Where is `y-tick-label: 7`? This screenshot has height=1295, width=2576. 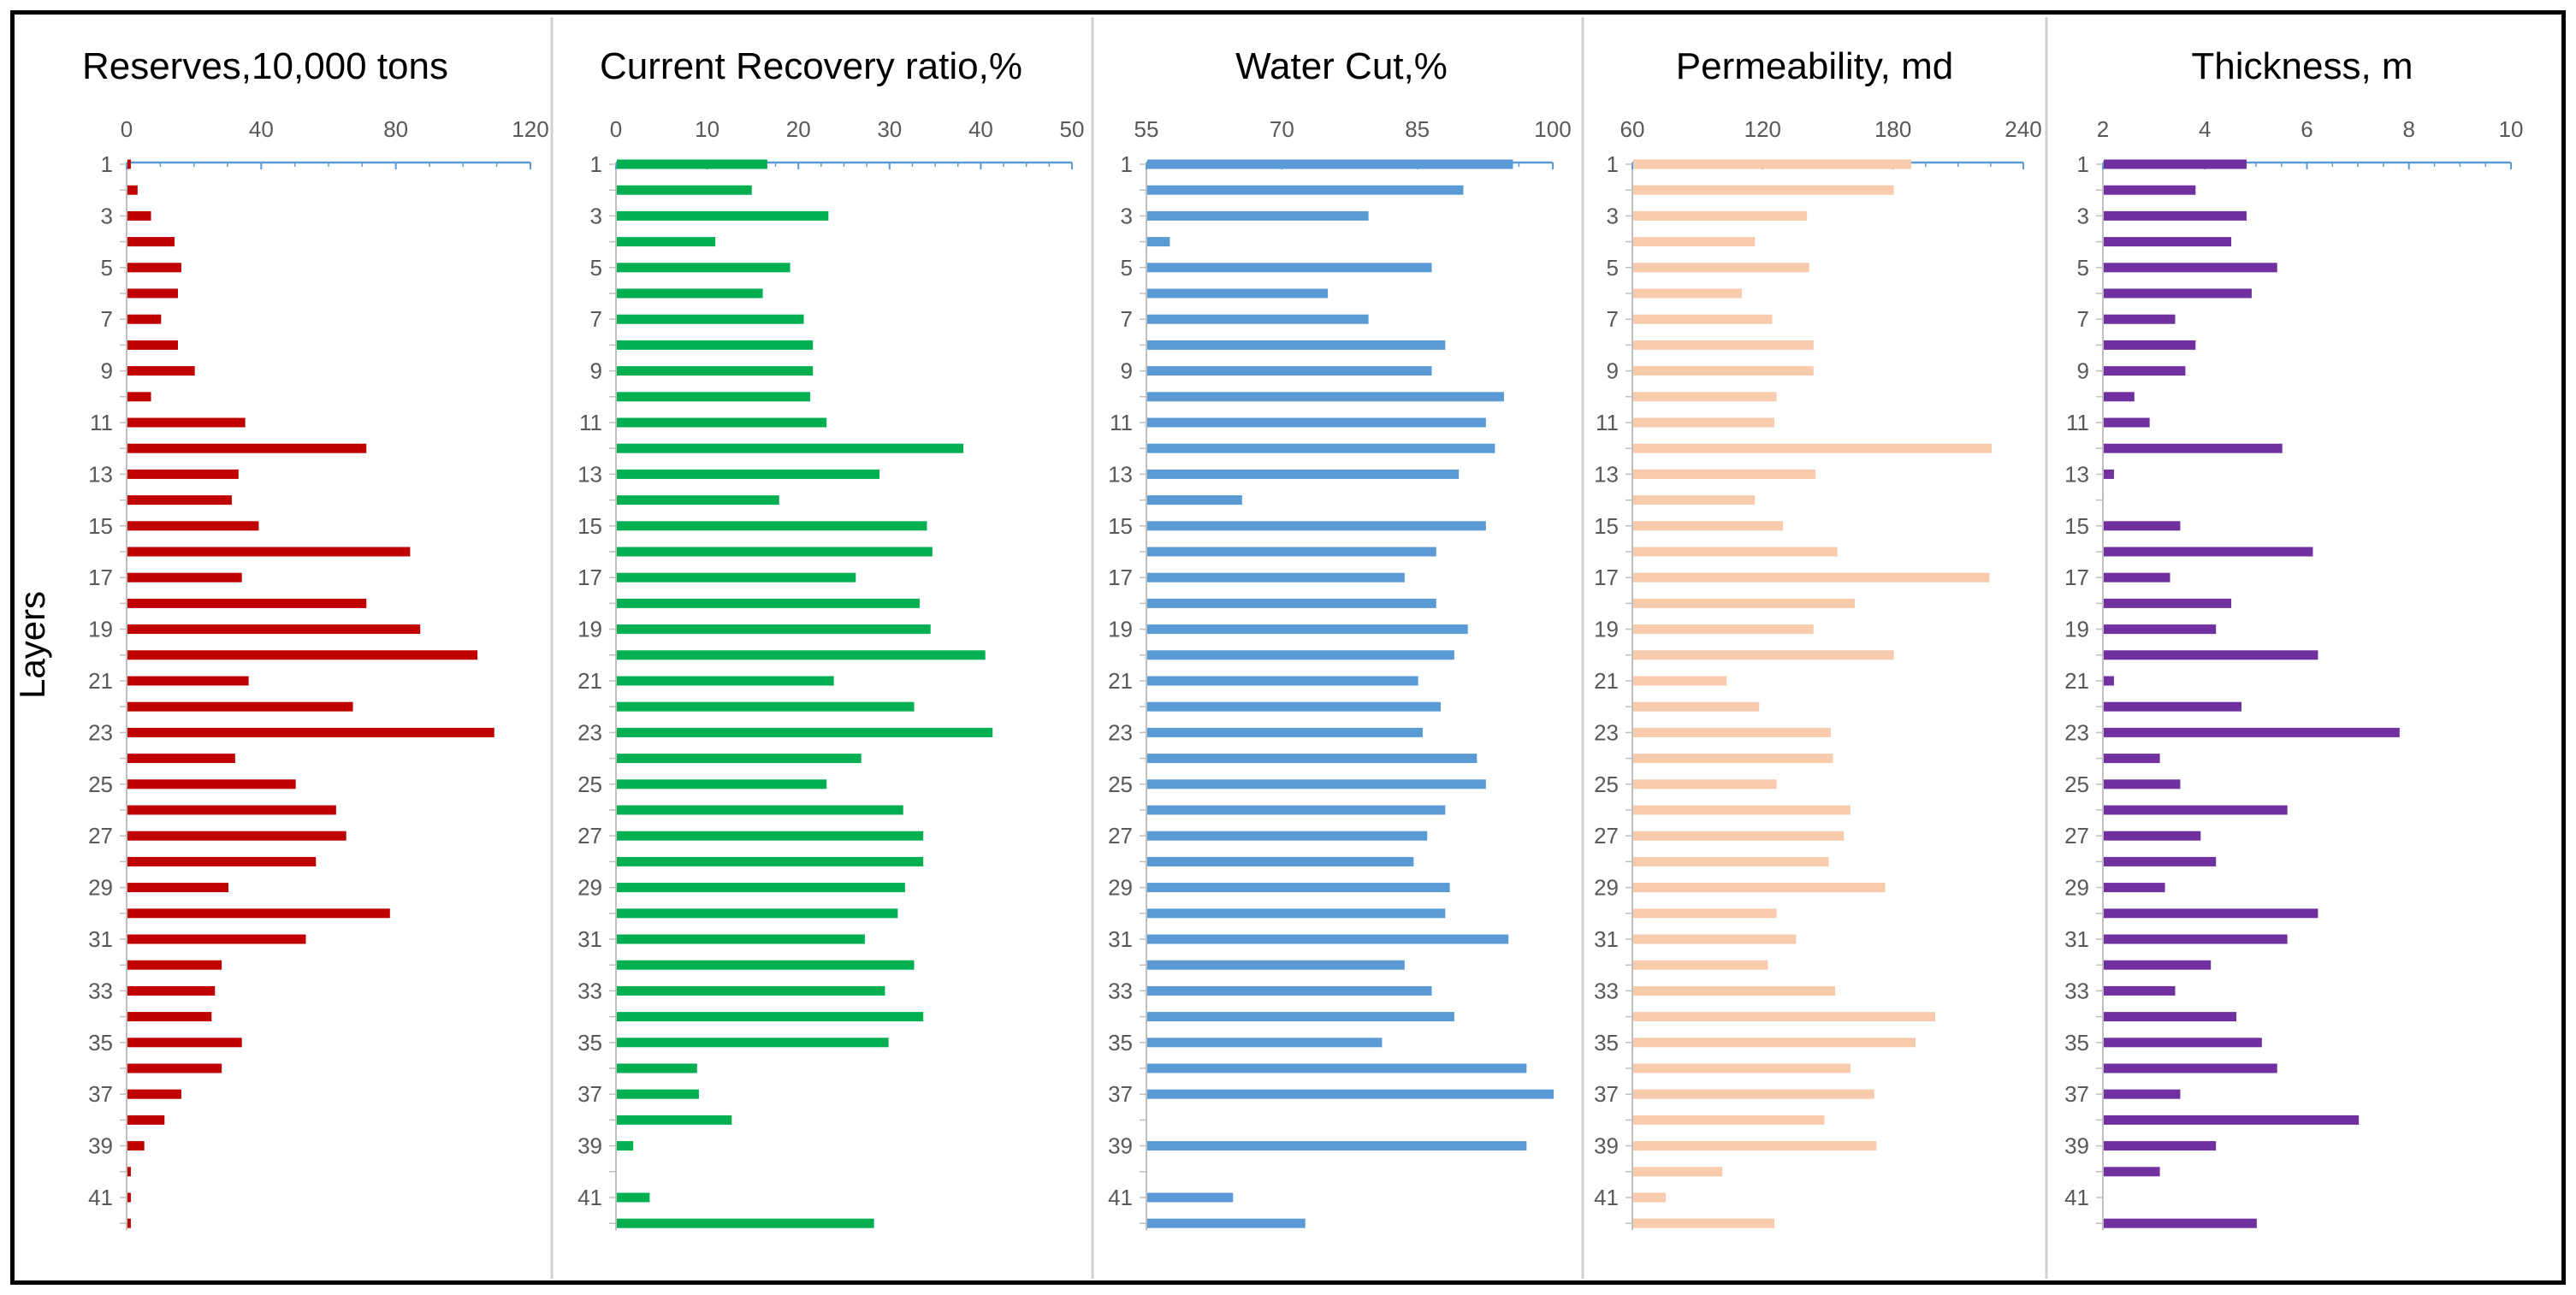 y-tick-label: 7 is located at coordinates (1127, 319).